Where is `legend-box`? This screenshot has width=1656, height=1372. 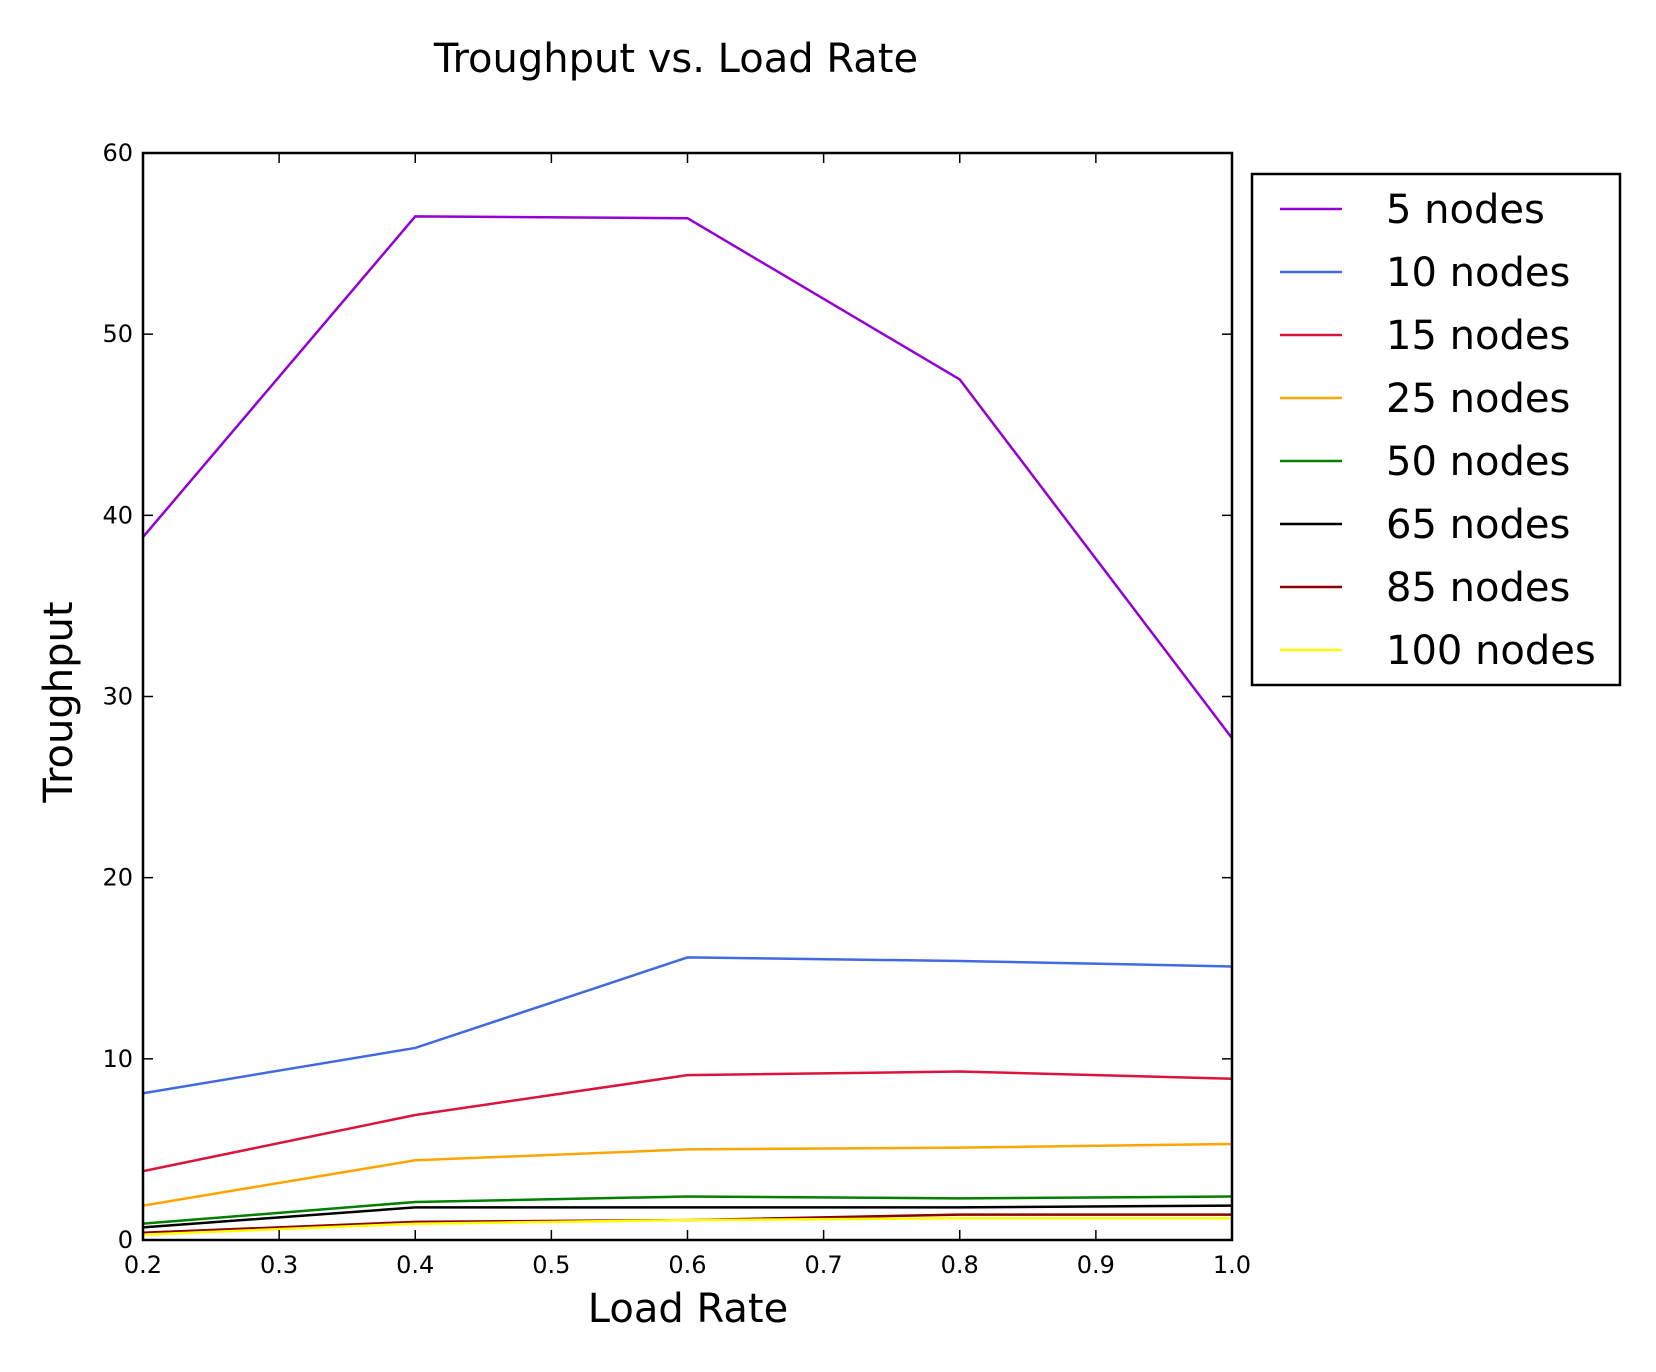
legend-box is located at coordinates (1436, 429).